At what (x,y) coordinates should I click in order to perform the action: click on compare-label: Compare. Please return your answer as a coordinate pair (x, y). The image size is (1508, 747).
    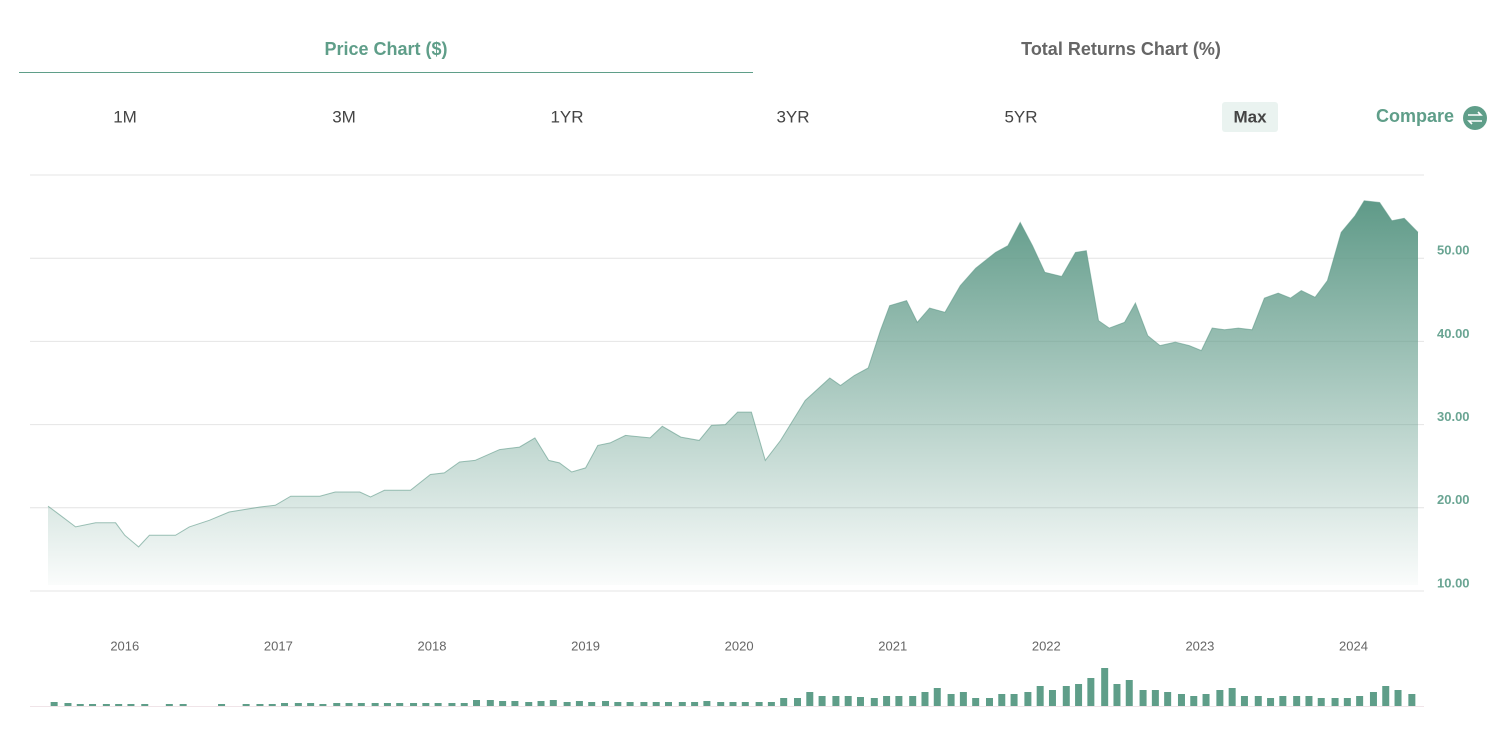
    Looking at the image, I should click on (1415, 116).